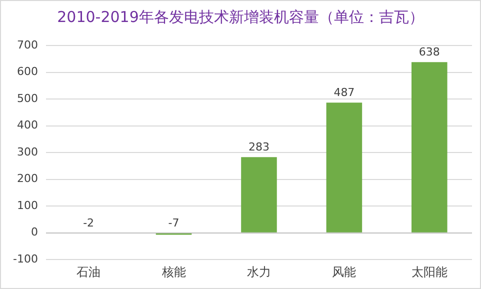 Image resolution: width=481 pixels, height=289 pixels. What do you see at coordinates (34, 232) in the screenshot?
I see `y-tick-label: 0` at bounding box center [34, 232].